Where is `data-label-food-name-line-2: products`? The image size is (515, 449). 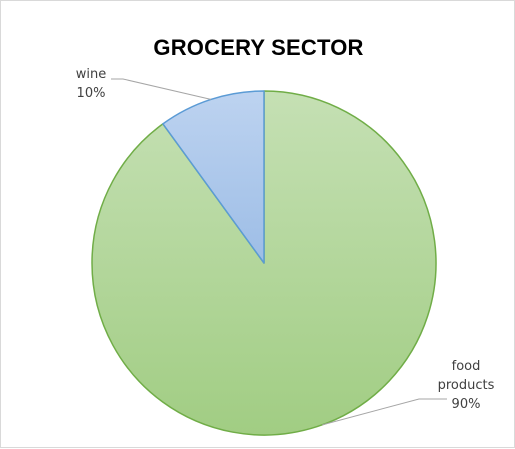
data-label-food-name-line-2: products is located at coordinates (466, 385).